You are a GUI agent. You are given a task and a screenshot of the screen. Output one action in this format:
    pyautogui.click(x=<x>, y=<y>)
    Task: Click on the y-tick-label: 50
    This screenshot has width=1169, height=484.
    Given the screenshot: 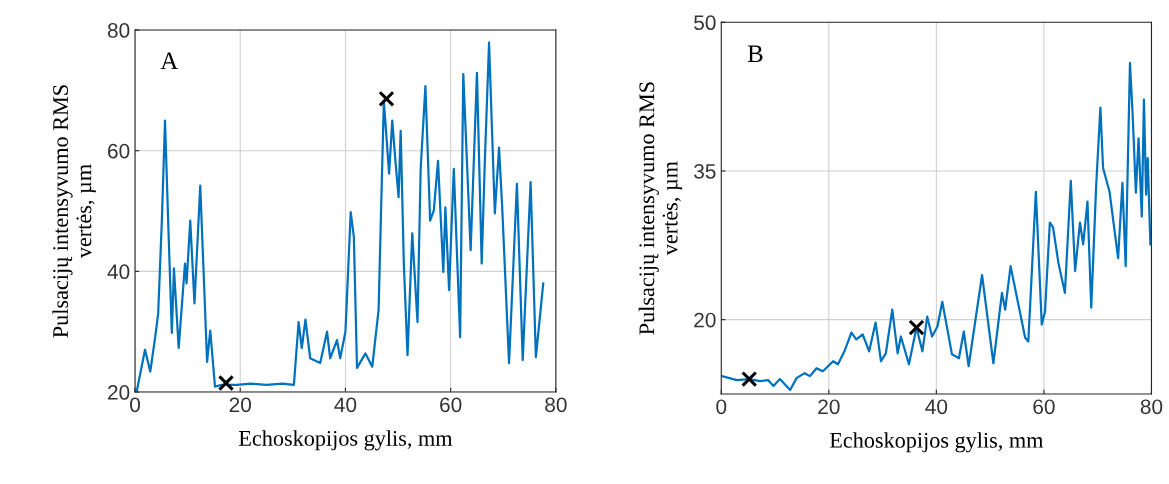 What is the action you would take?
    pyautogui.click(x=705, y=23)
    